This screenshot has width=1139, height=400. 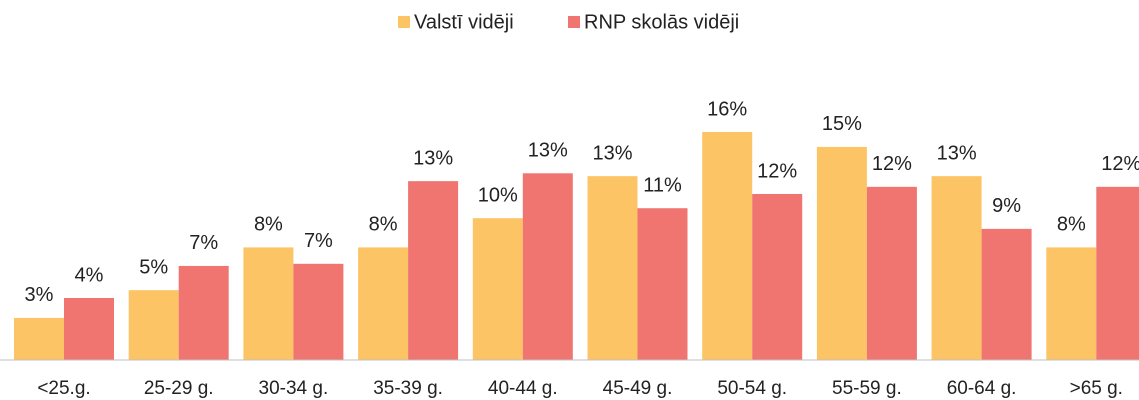 I want to click on x-tick-label: 30-34 g., so click(x=294, y=388).